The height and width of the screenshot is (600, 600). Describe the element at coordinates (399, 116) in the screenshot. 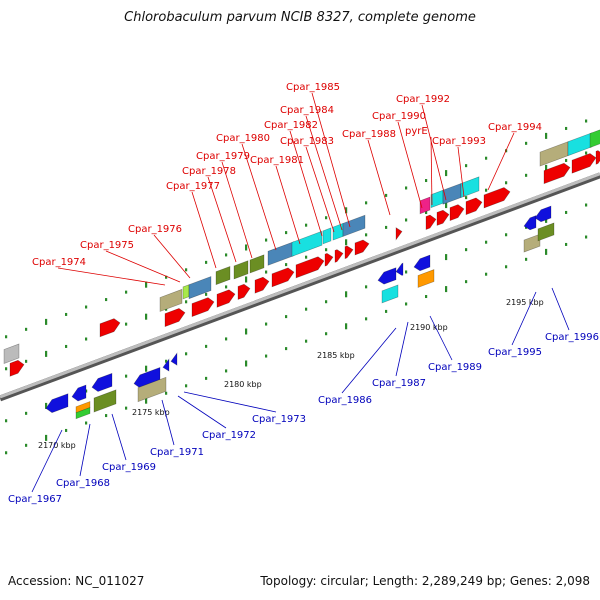

I see `gene-label-top: Cpar_1990` at that location.